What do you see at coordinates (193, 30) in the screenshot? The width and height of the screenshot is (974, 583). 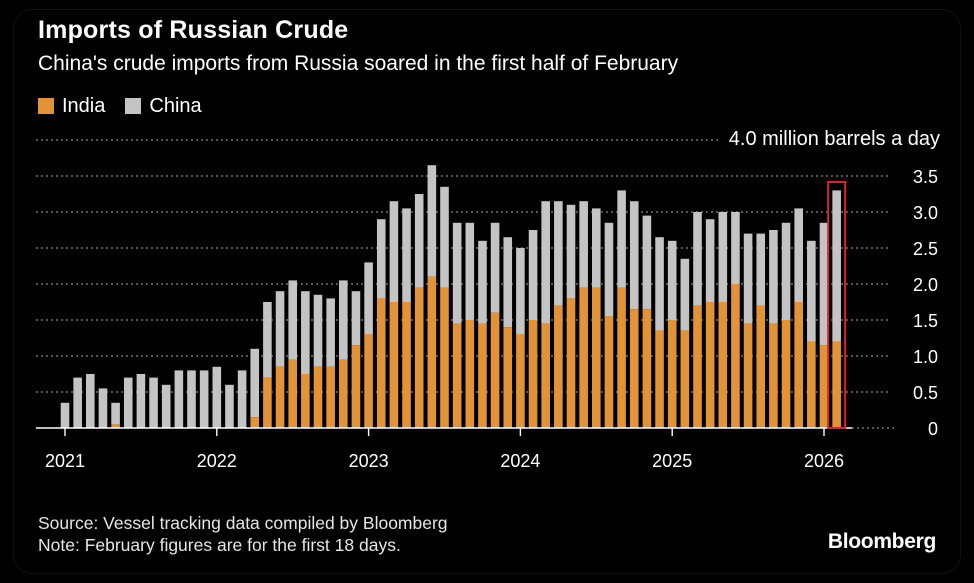 I see `chart-title: Imports of Russian Crude` at bounding box center [193, 30].